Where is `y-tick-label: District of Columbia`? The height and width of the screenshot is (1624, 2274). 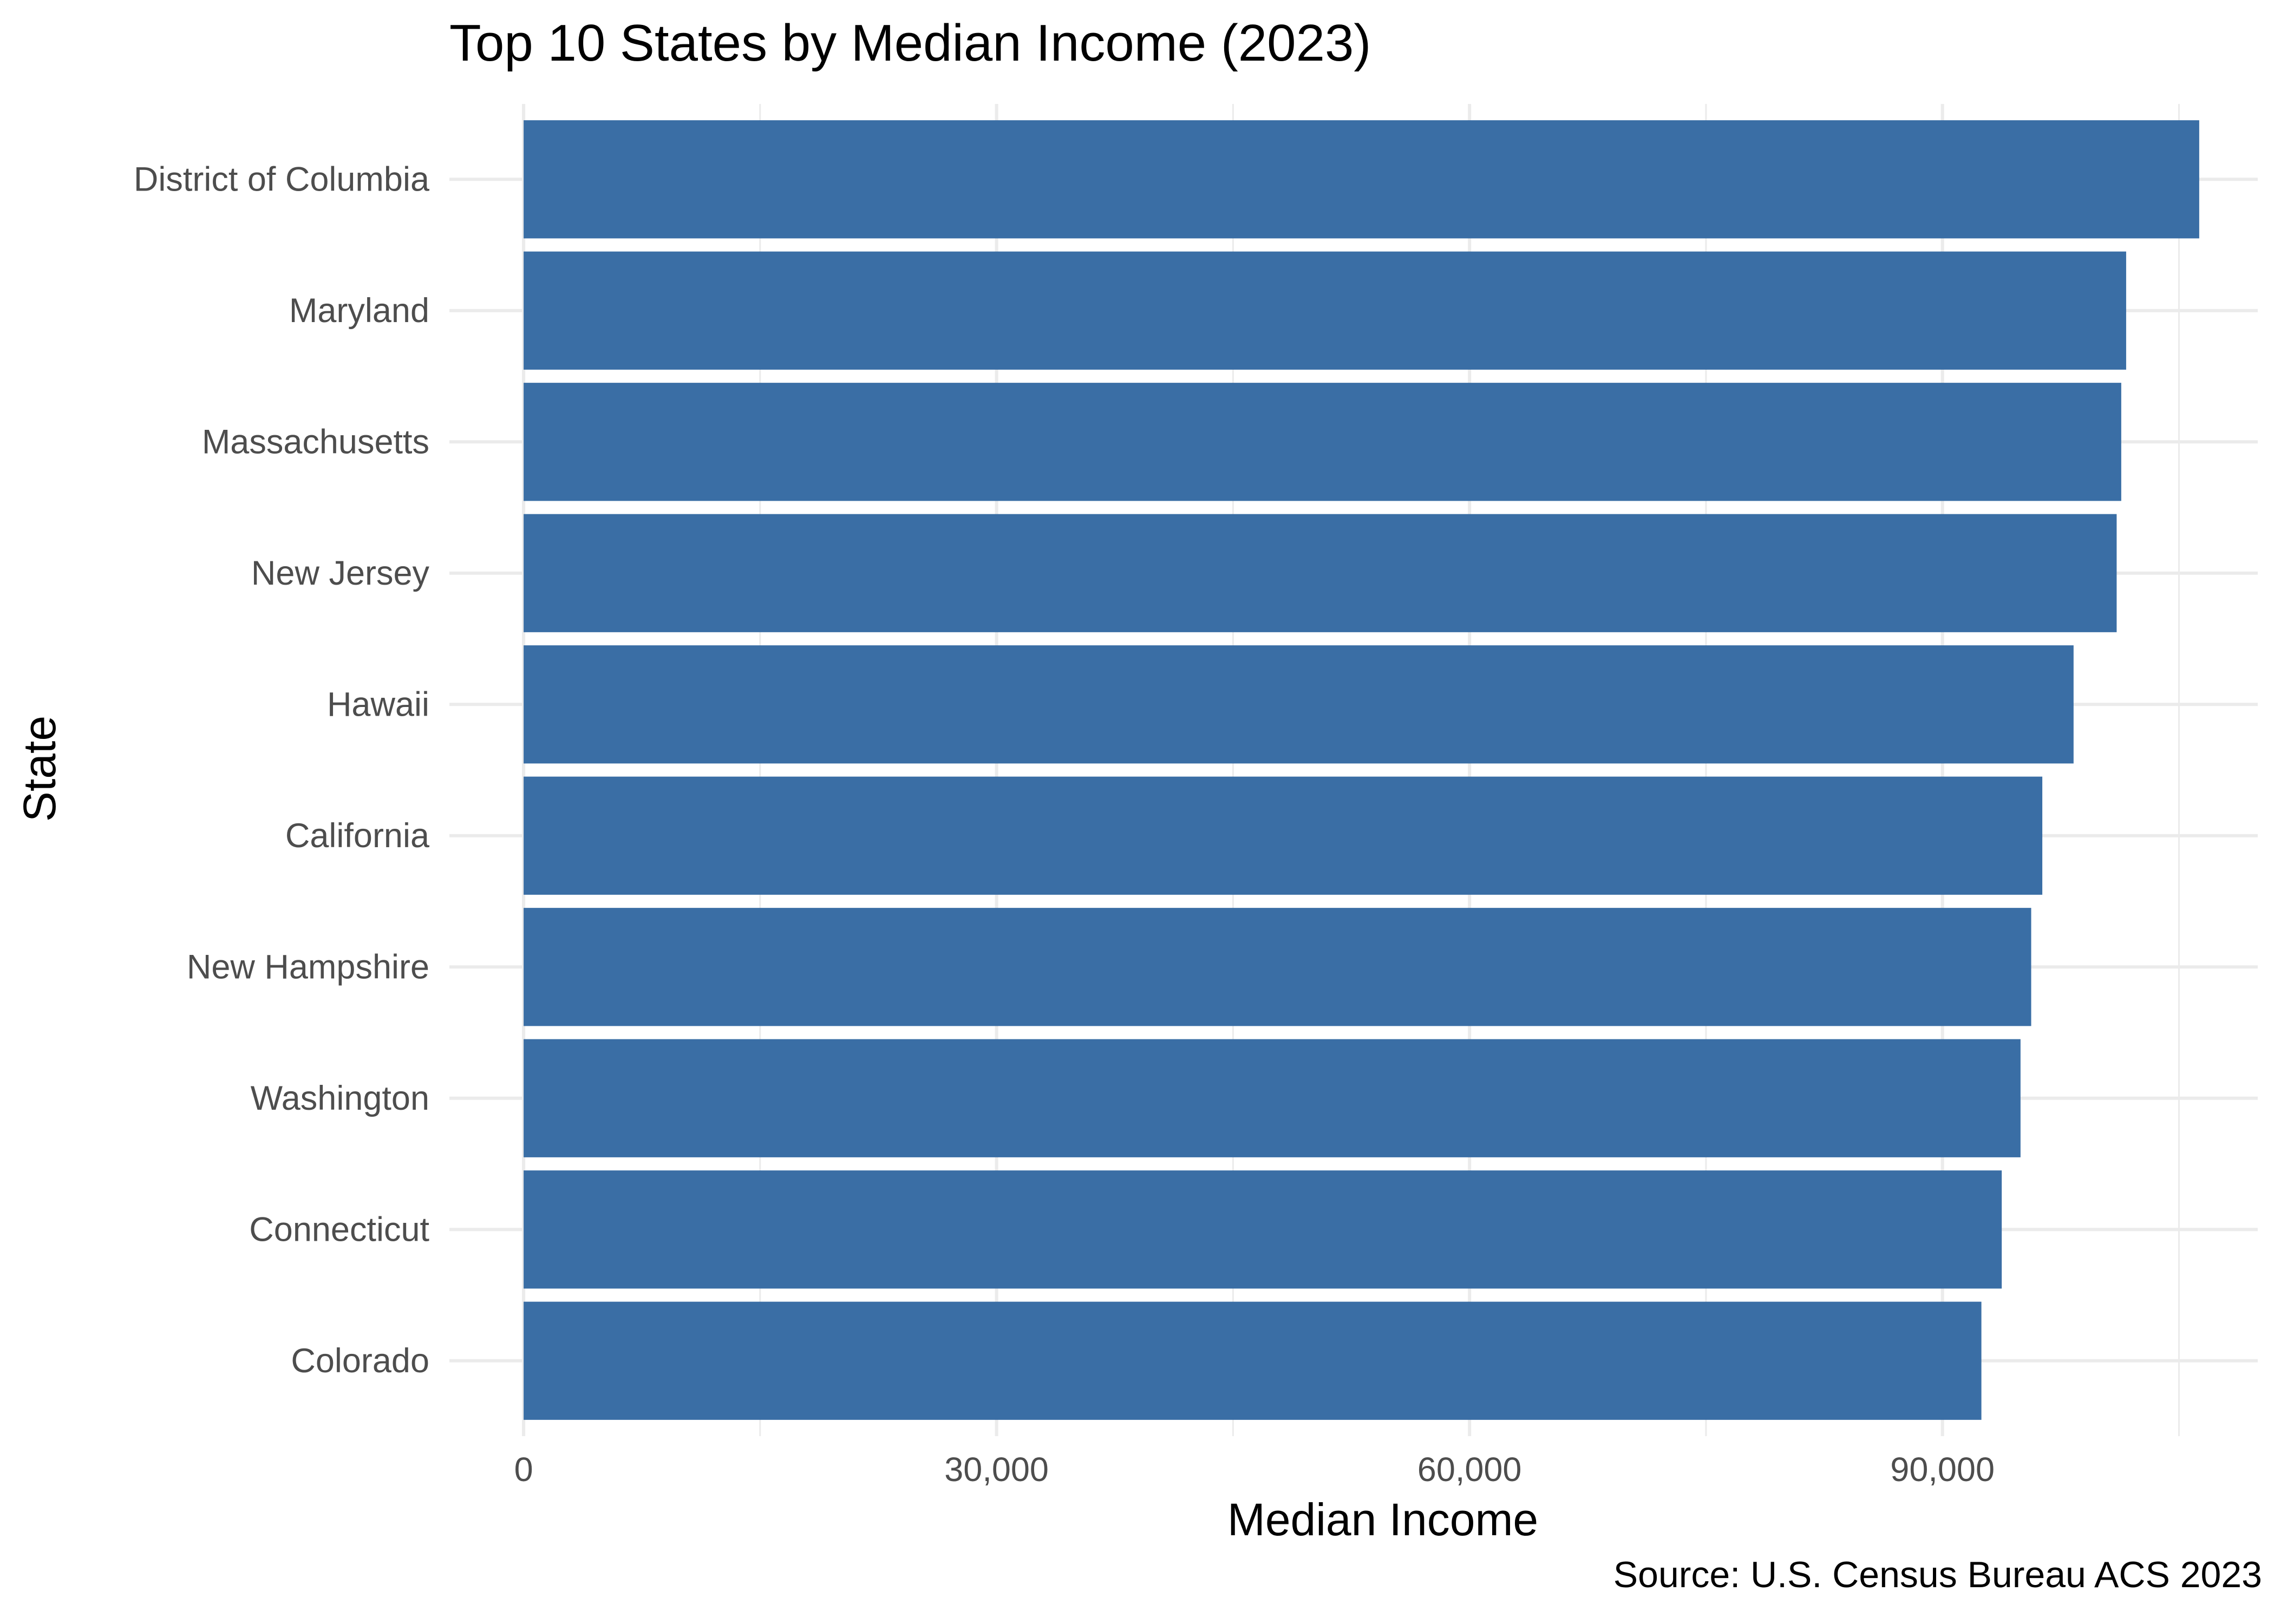 y-tick-label: District of Columbia is located at coordinates (282, 179).